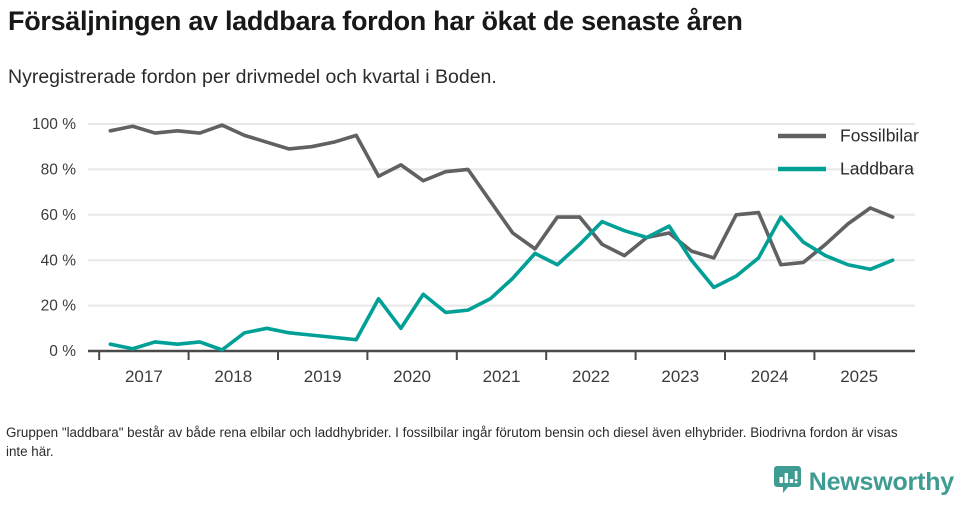 Image resolution: width=960 pixels, height=505 pixels. Describe the element at coordinates (502, 376) in the screenshot. I see `x-axis-tick-label: 2021` at that location.